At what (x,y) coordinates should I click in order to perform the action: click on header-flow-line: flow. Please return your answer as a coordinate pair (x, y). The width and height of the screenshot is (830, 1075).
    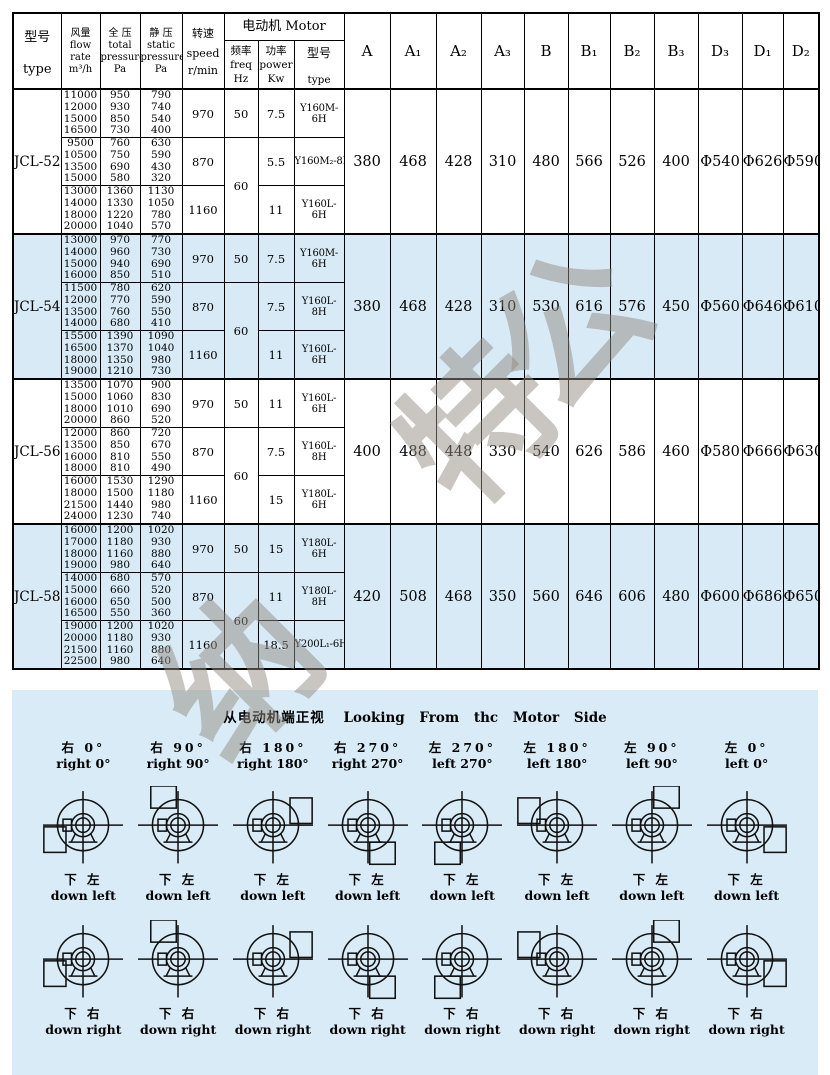
    Looking at the image, I should click on (80, 45).